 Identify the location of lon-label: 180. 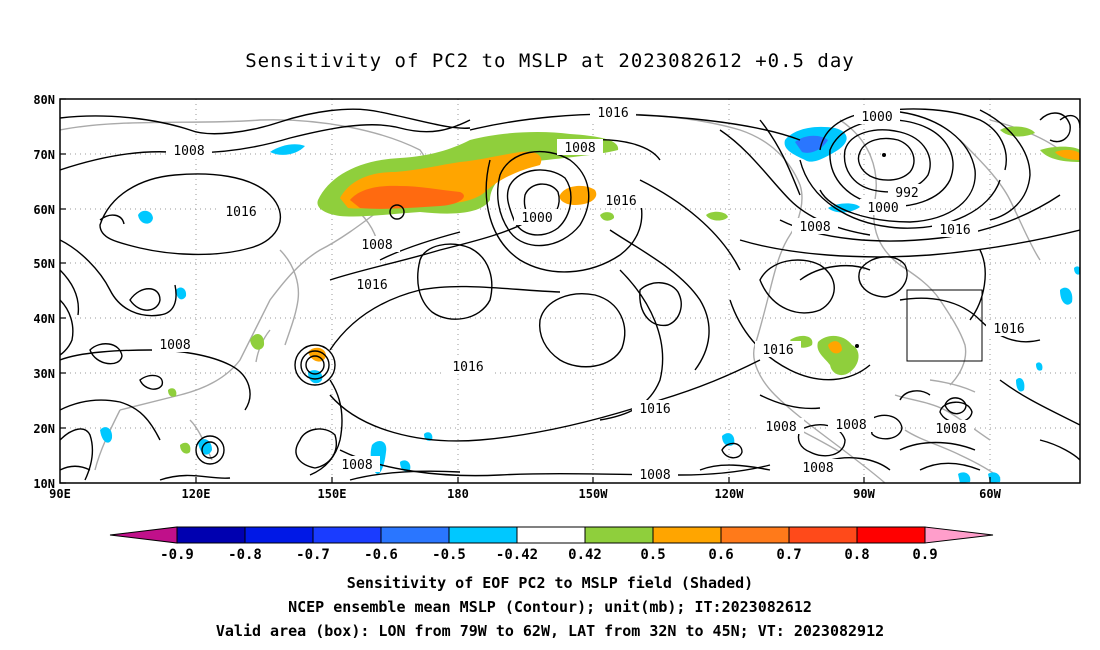
(458, 494).